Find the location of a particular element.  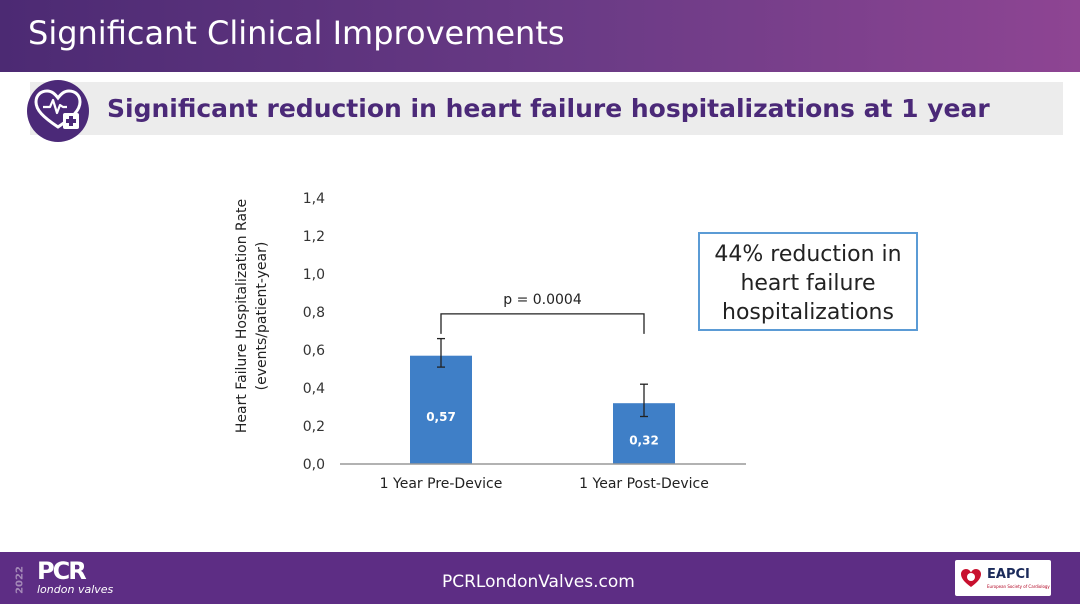

header-bar is located at coordinates (540, 36).